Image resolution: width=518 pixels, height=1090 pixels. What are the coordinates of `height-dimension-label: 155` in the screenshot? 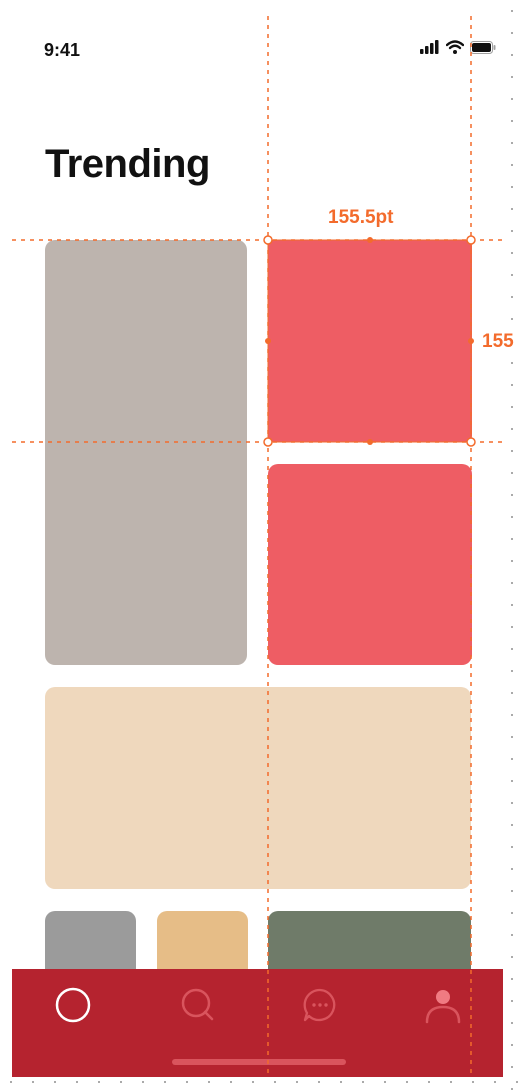 It's located at (498, 342).